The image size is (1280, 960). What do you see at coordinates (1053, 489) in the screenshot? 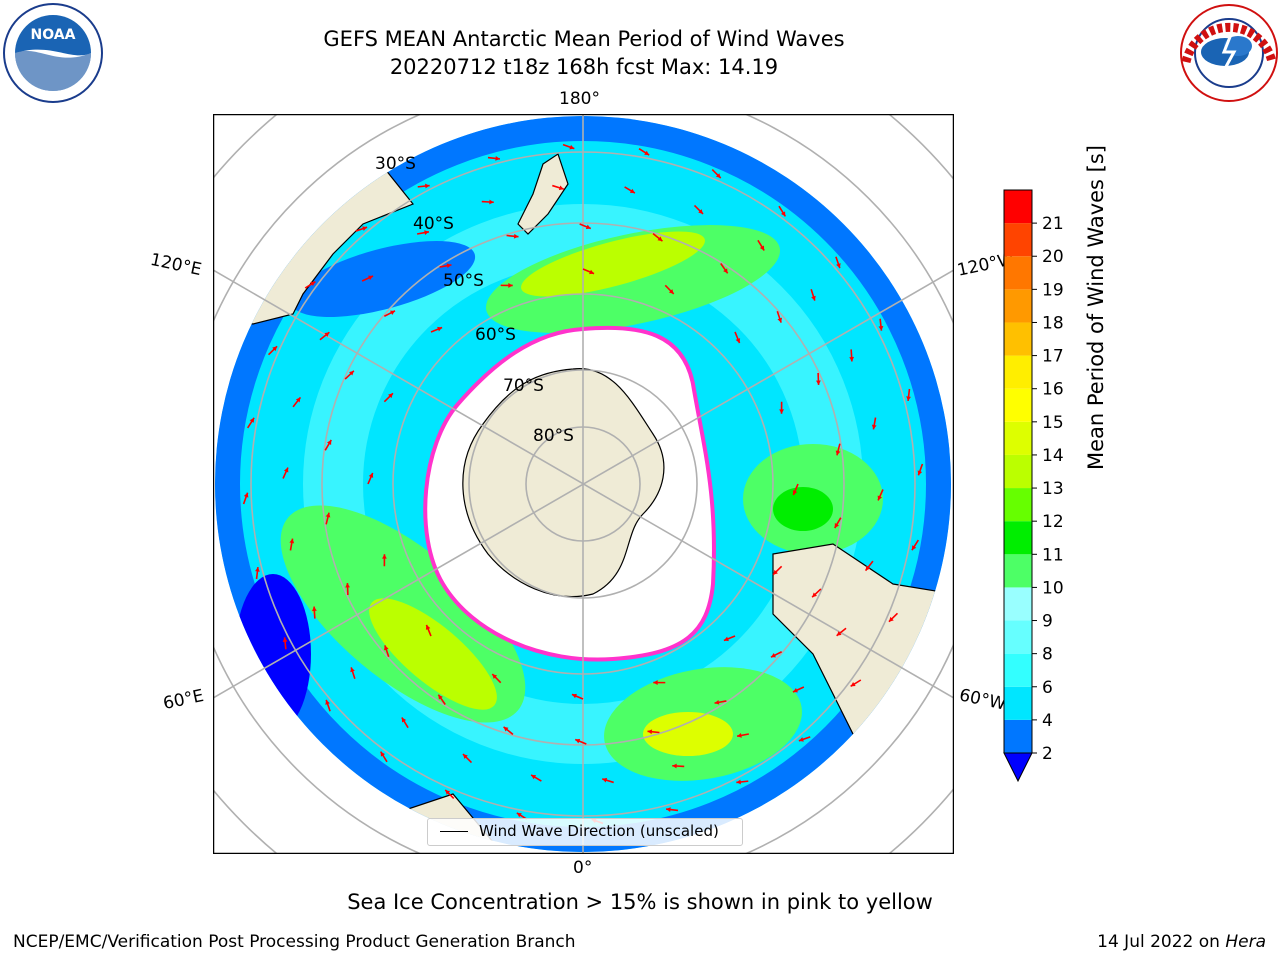
I see `colorbar-tick-label: 13` at bounding box center [1053, 489].